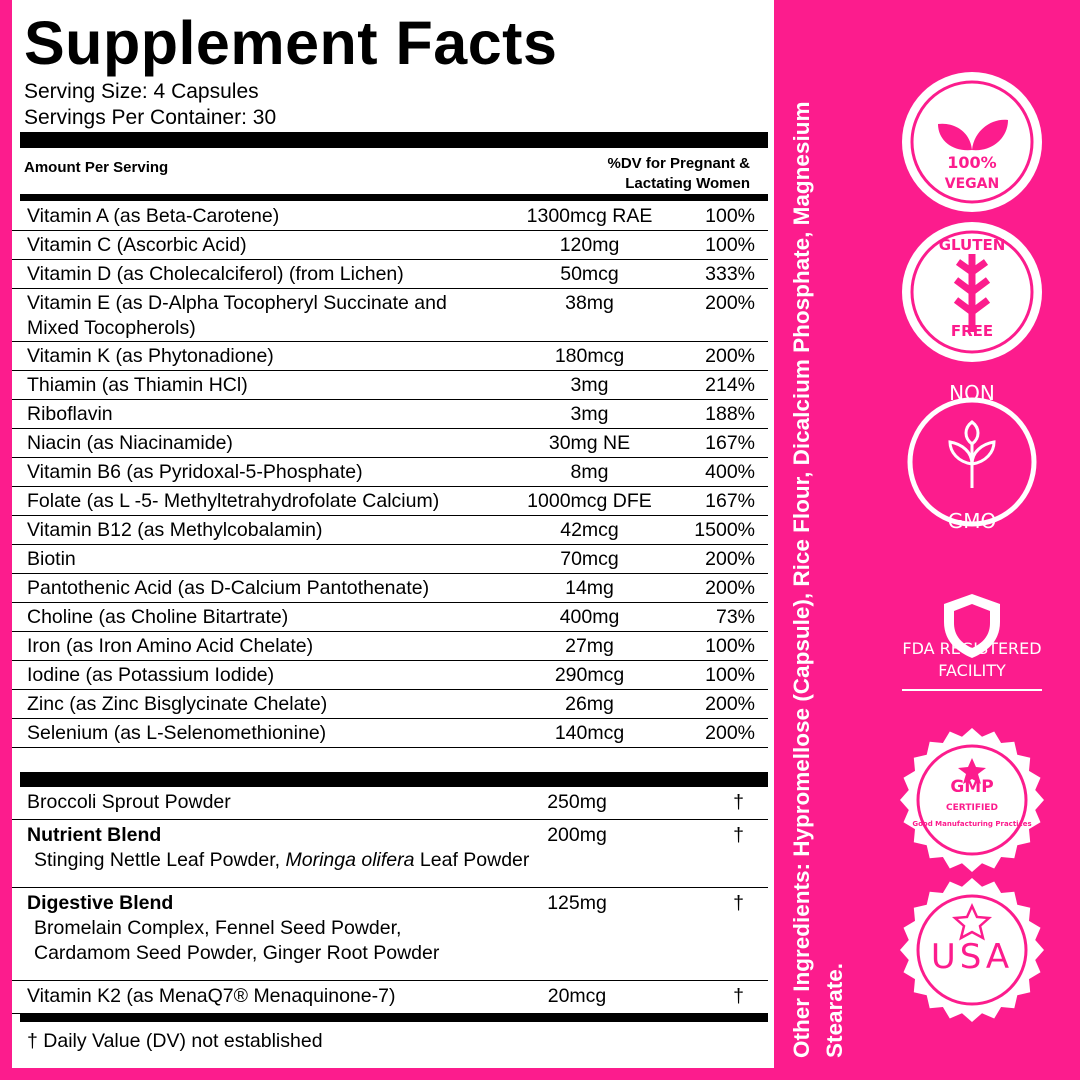 The height and width of the screenshot is (1080, 1080). What do you see at coordinates (972, 245) in the screenshot?
I see `badge-text: GLUTEN` at bounding box center [972, 245].